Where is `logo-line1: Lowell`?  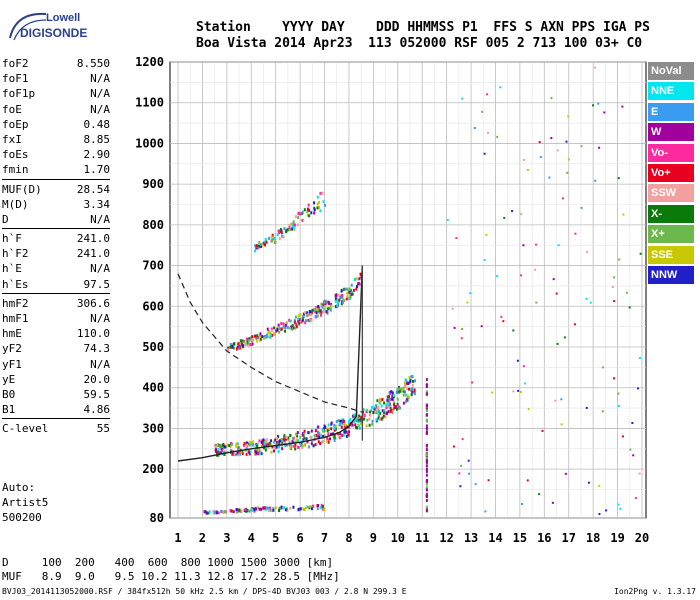
logo-line1: Lowell is located at coordinates (63, 18).